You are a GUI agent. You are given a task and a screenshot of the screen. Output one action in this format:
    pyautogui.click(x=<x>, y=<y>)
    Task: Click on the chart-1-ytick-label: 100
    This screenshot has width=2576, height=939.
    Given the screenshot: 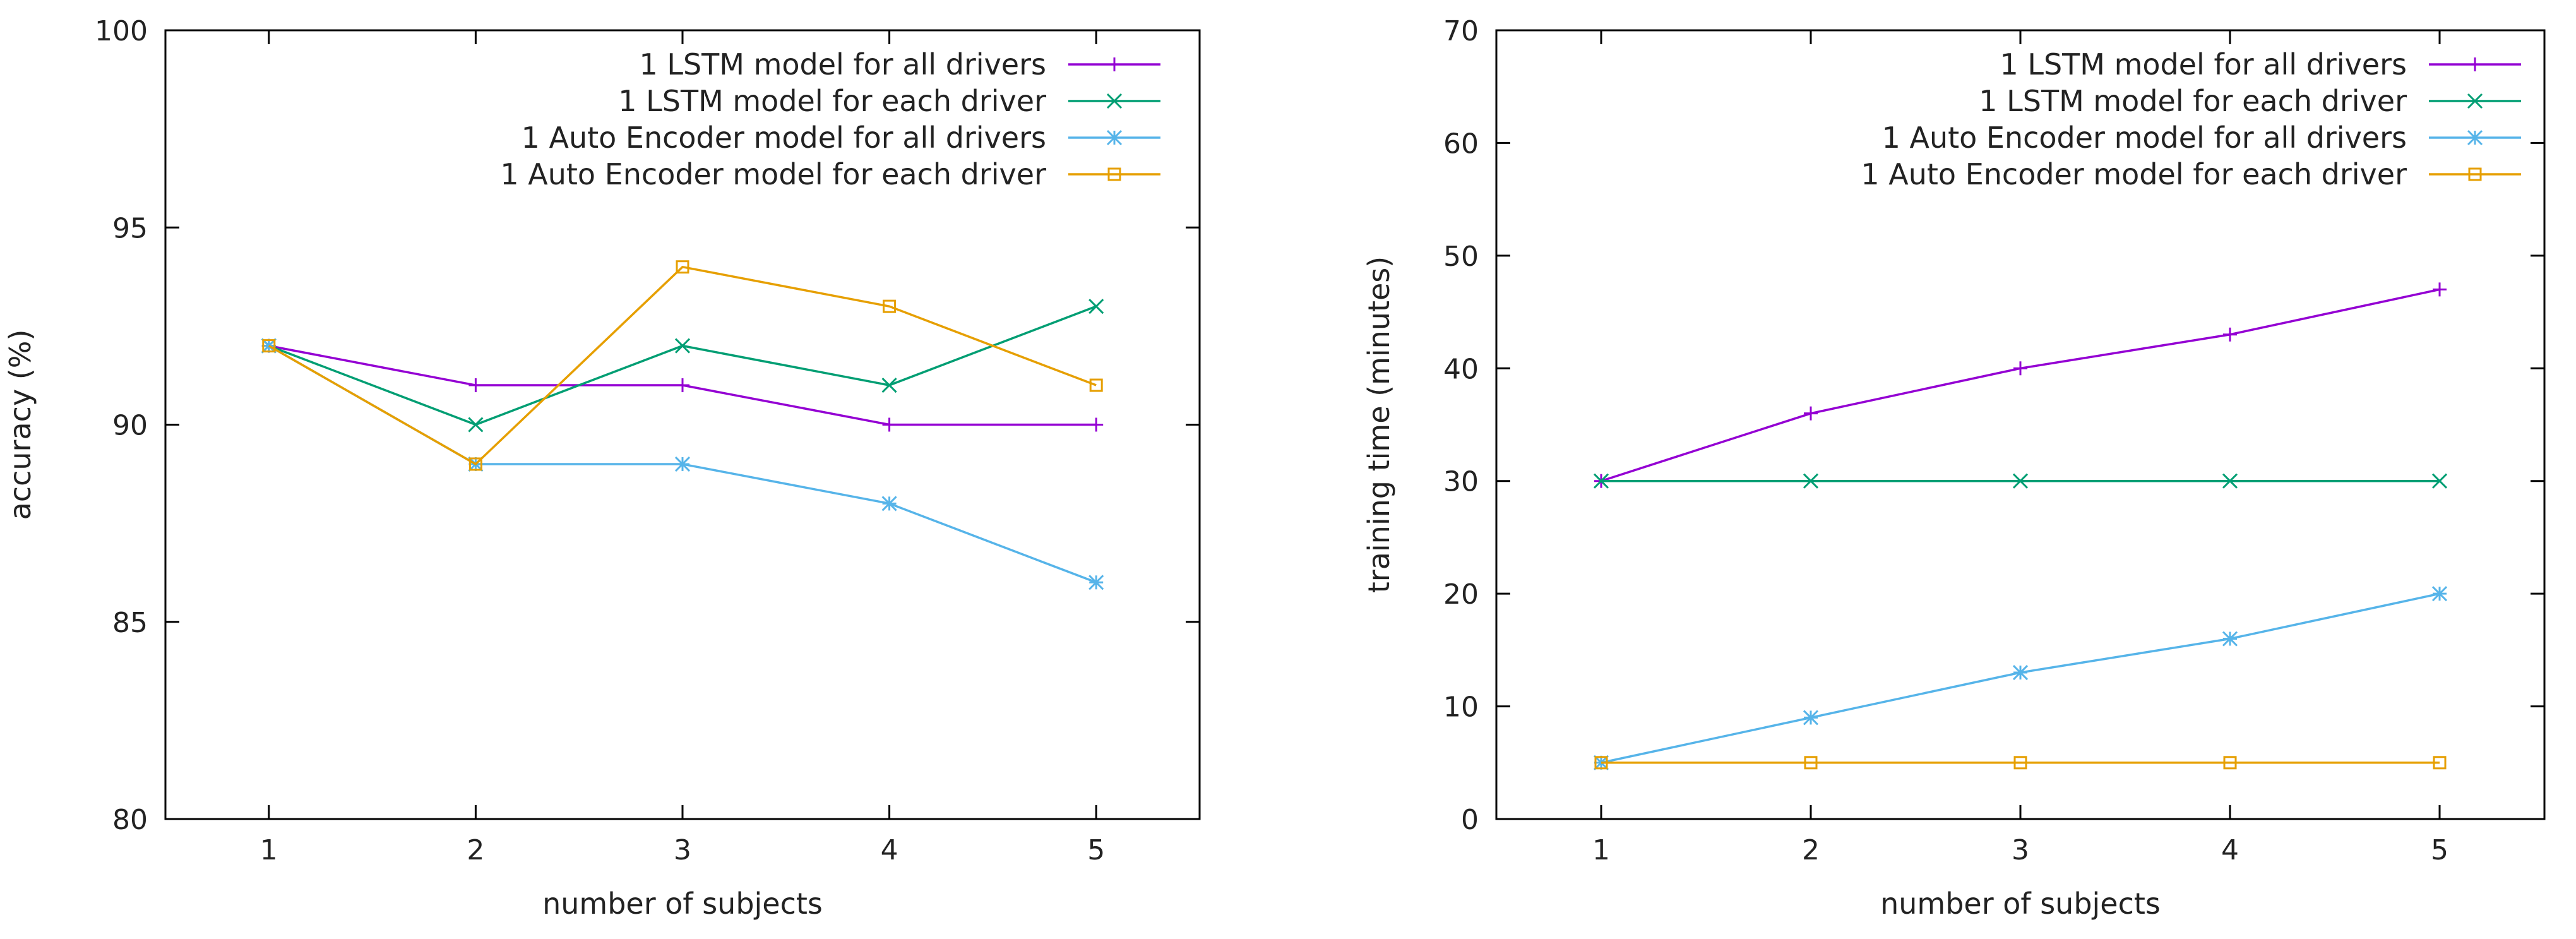 What is the action you would take?
    pyautogui.click(x=121, y=31)
    